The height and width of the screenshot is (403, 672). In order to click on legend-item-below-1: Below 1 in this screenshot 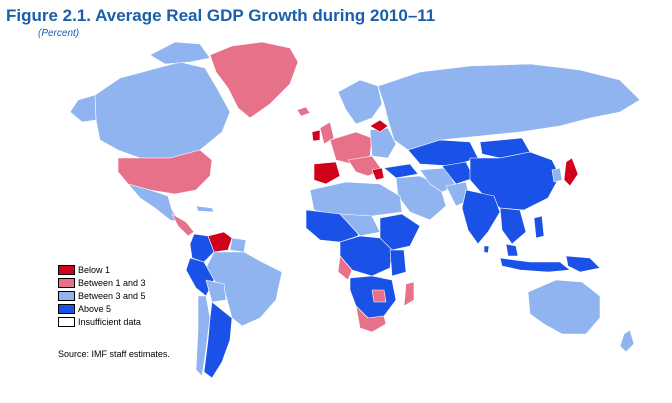, I will do `click(102, 269)`.